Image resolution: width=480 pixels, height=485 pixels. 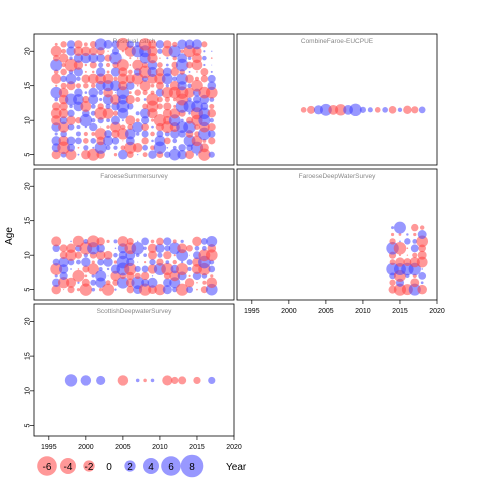 What do you see at coordinates (28, 120) in the screenshot?
I see `y-tick-label: 10` at bounding box center [28, 120].